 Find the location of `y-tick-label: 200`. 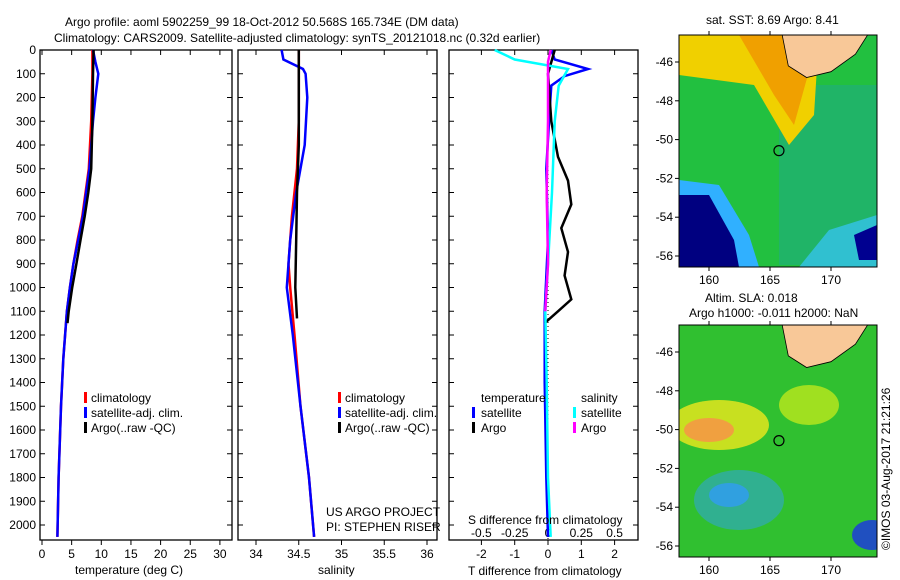

y-tick-label: 200 is located at coordinates (26, 98).